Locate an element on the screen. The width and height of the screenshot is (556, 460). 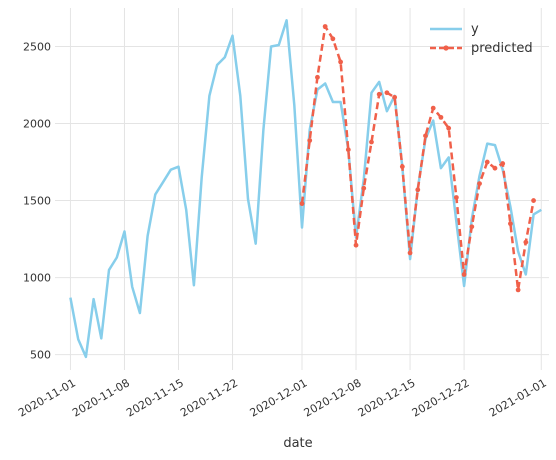
y-tick-label: 2500 is located at coordinates (37, 47).